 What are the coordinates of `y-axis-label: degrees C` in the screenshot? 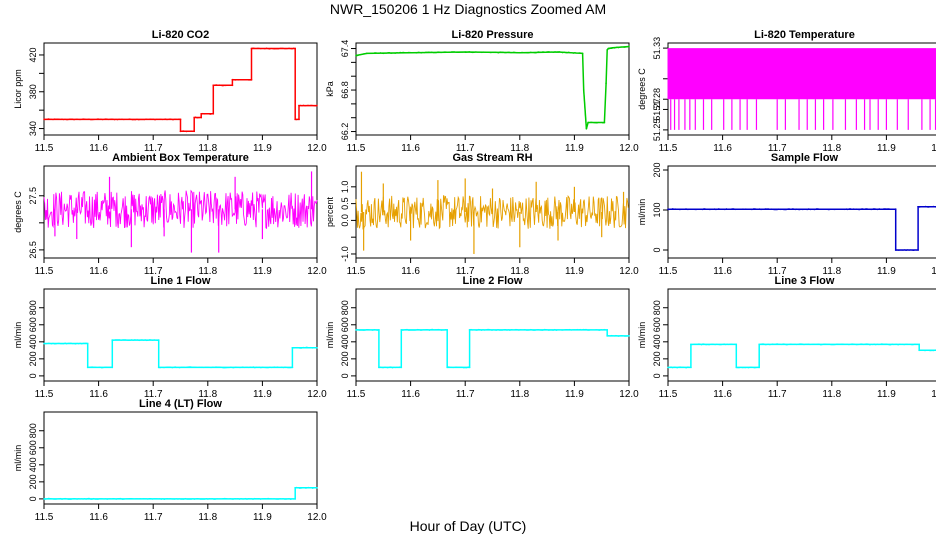 It's located at (642, 89).